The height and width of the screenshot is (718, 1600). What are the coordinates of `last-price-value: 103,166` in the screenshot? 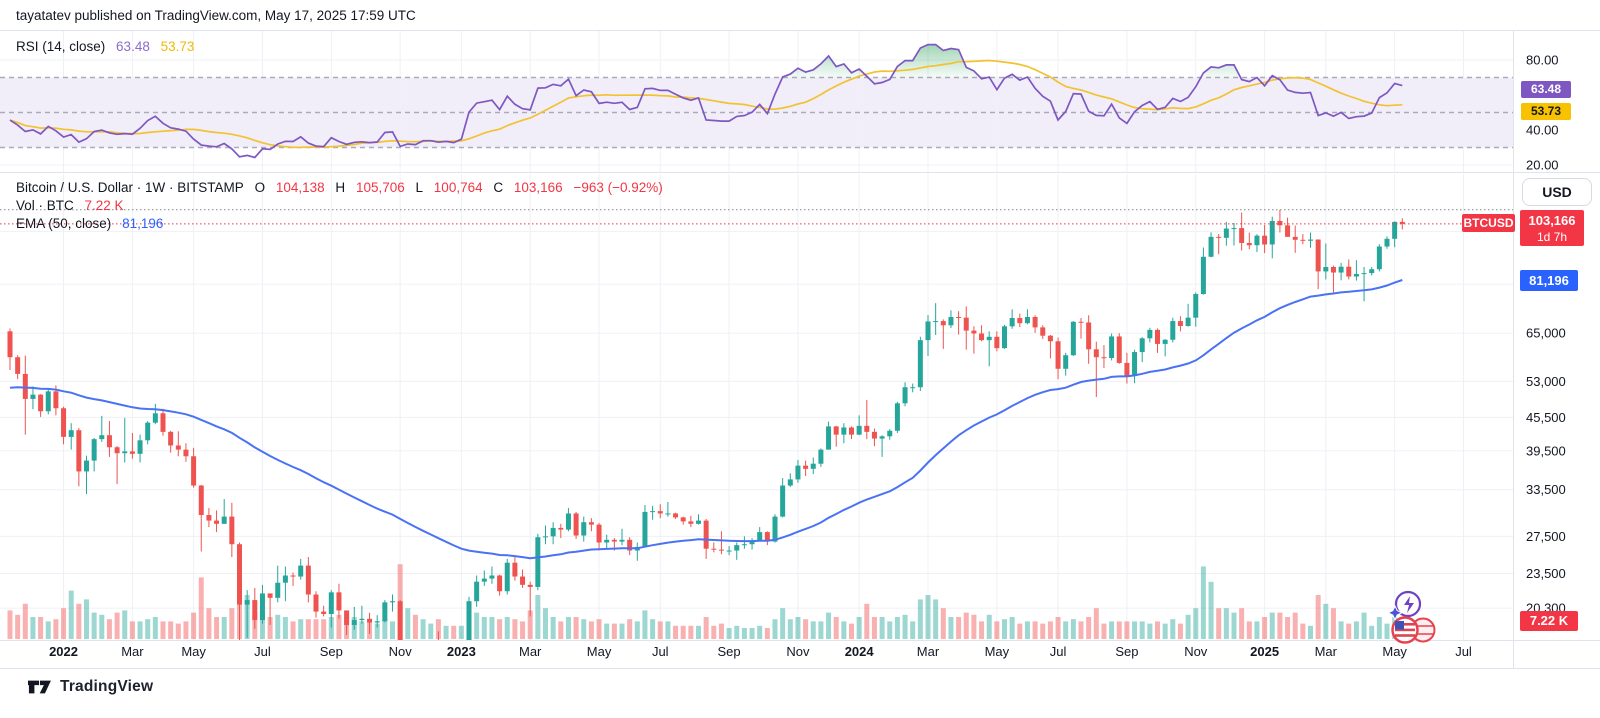 It's located at (1552, 220).